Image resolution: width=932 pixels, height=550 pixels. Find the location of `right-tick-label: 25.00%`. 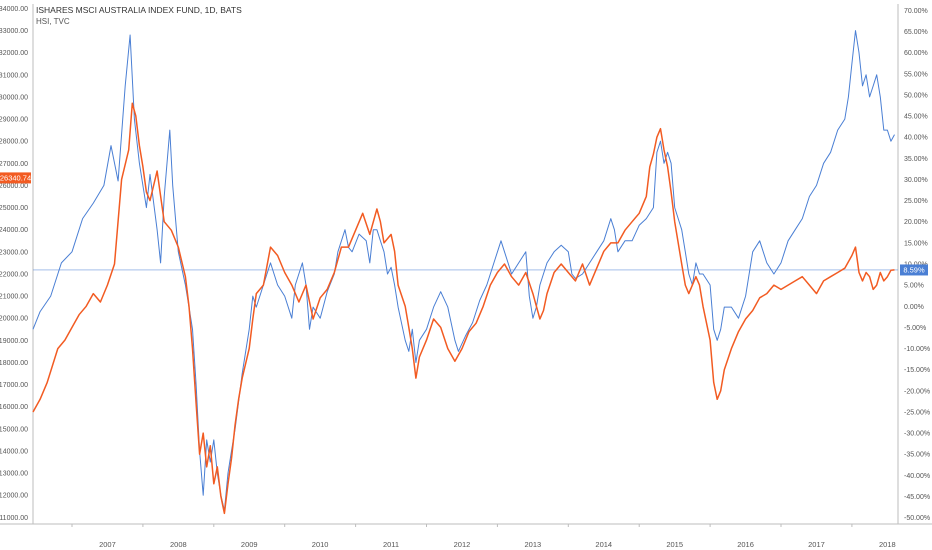

right-tick-label: 25.00% is located at coordinates (916, 201).